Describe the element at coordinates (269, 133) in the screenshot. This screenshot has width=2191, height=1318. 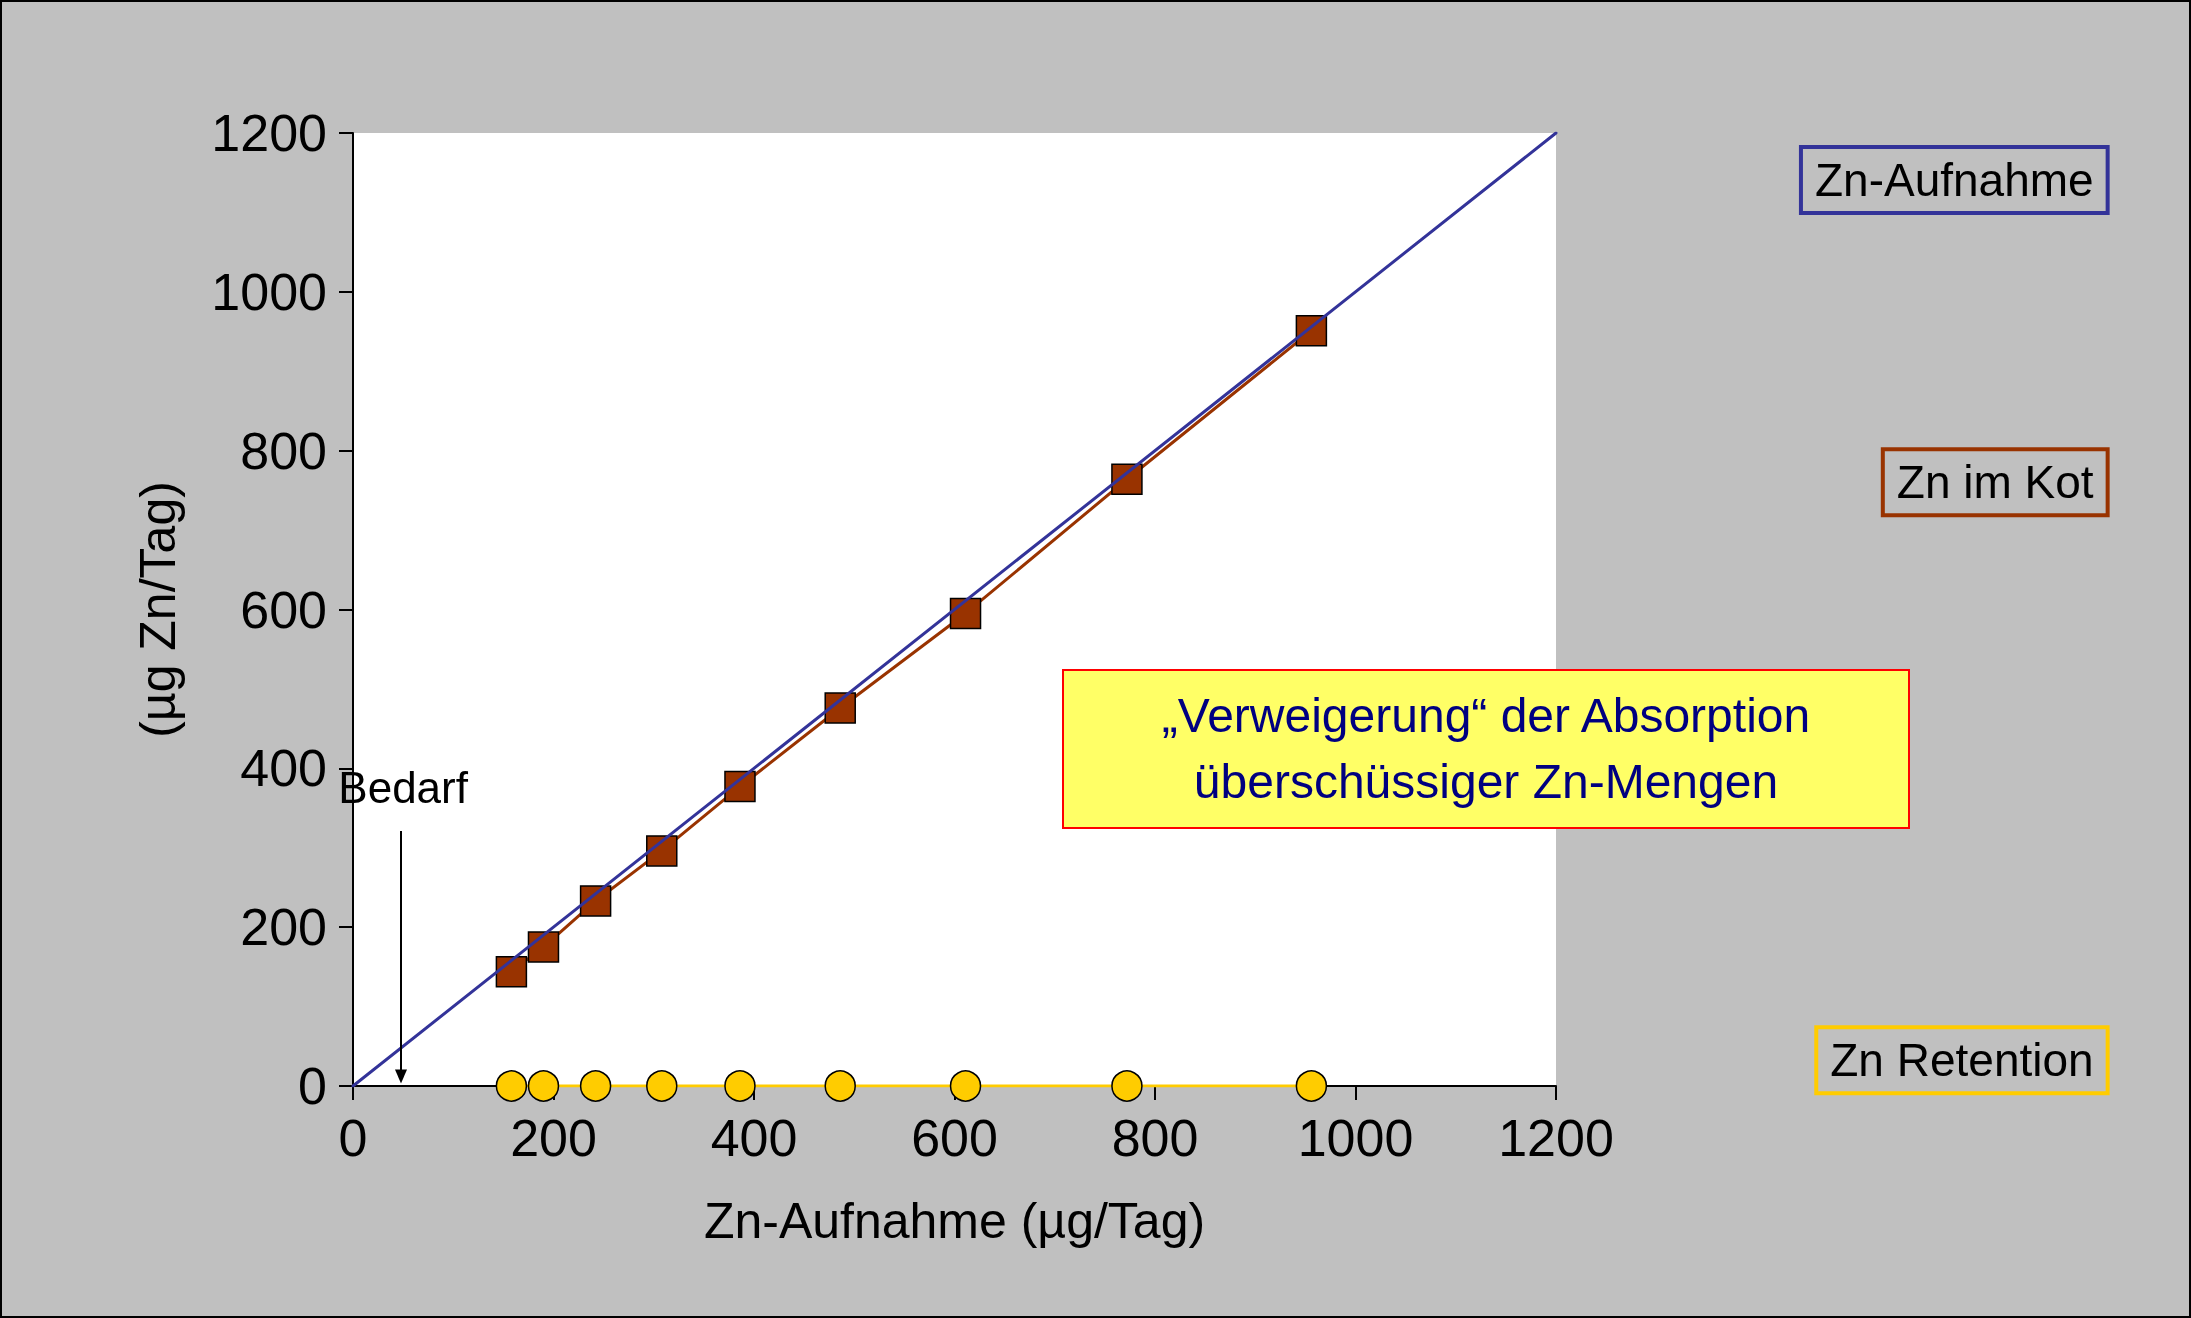
I see `y-tick-label: 1200` at that location.